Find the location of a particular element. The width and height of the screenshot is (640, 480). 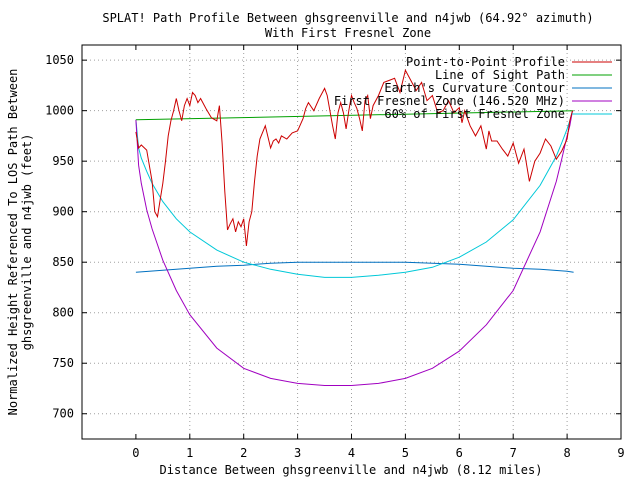

y-tick-label: 1050 is located at coordinates (59, 60).